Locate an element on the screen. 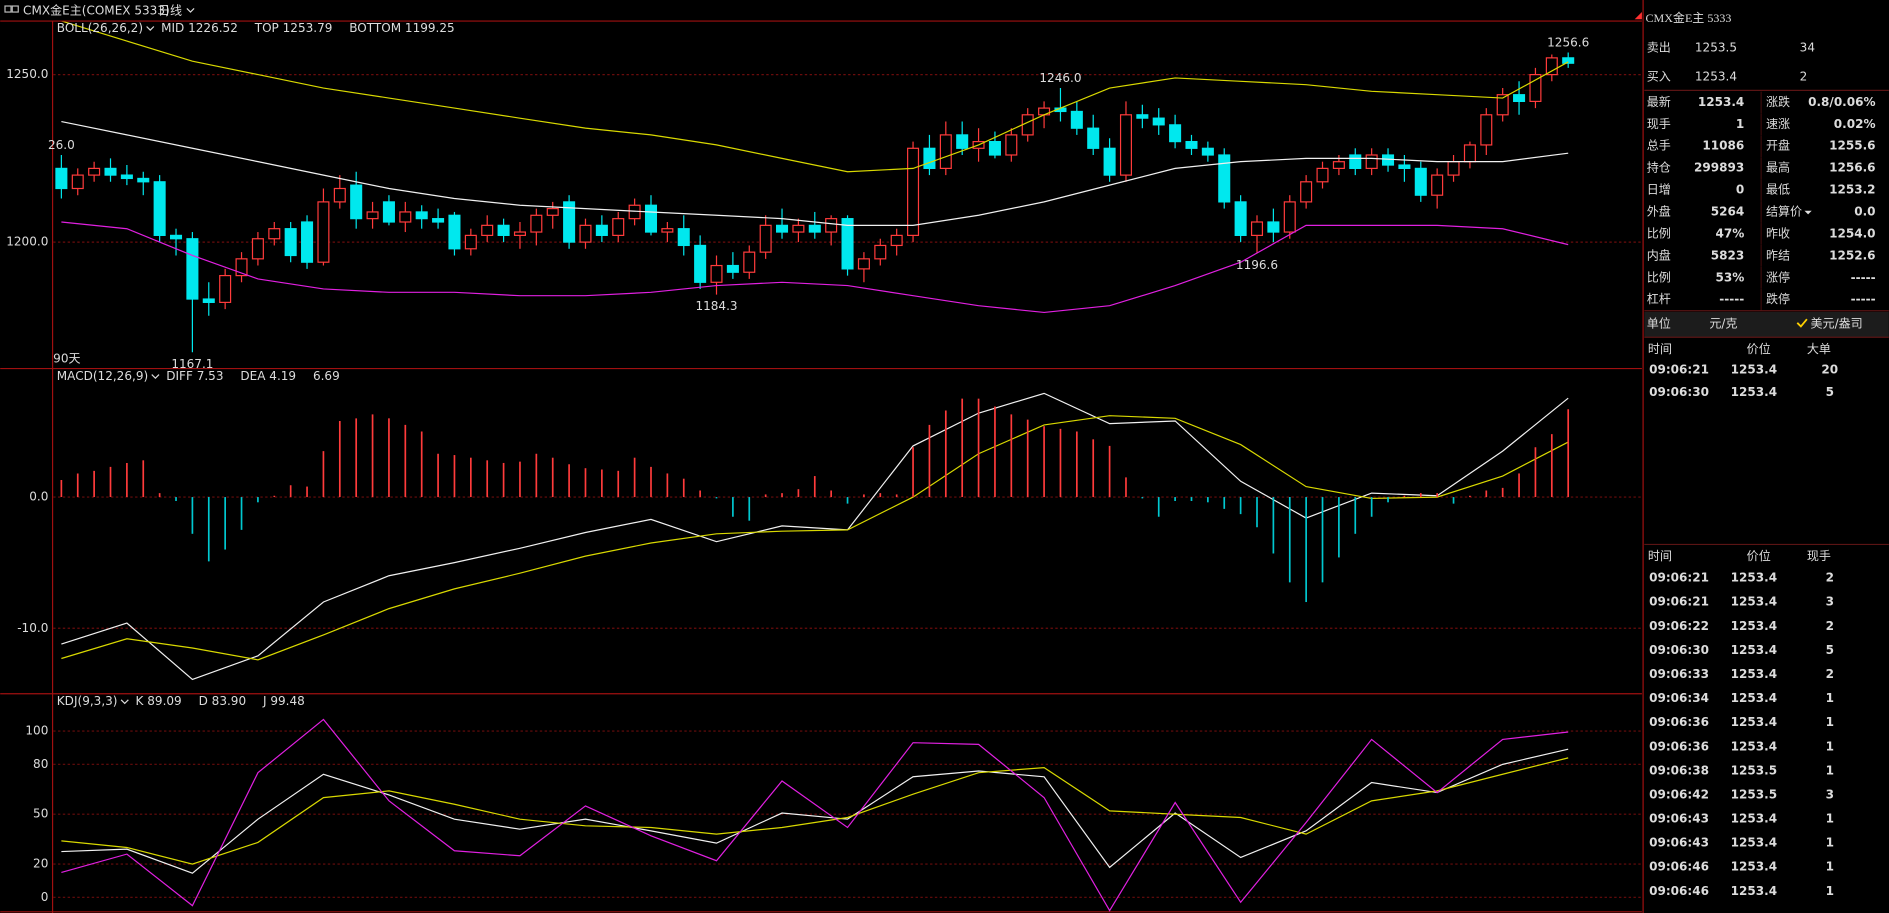  quote-title: CMX金E主 5333 is located at coordinates (1689, 17).